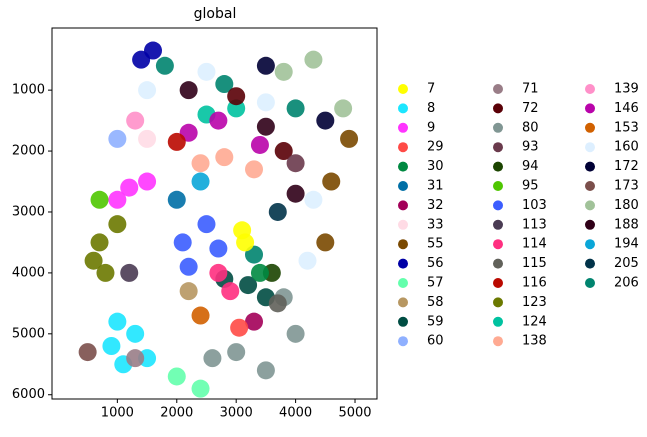 Image resolution: width=647 pixels, height=437 pixels. Describe the element at coordinates (530, 186) in the screenshot. I see `legend-label: 95` at that location.